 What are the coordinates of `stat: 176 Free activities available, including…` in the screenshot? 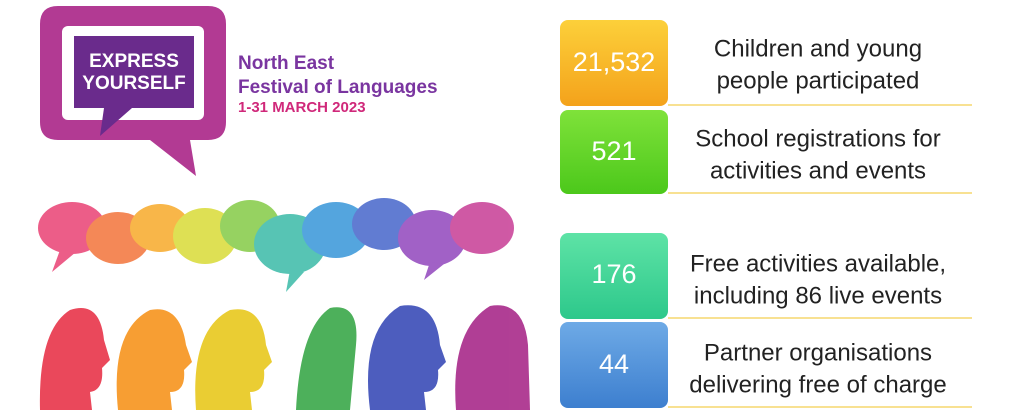 It's located at (766, 276).